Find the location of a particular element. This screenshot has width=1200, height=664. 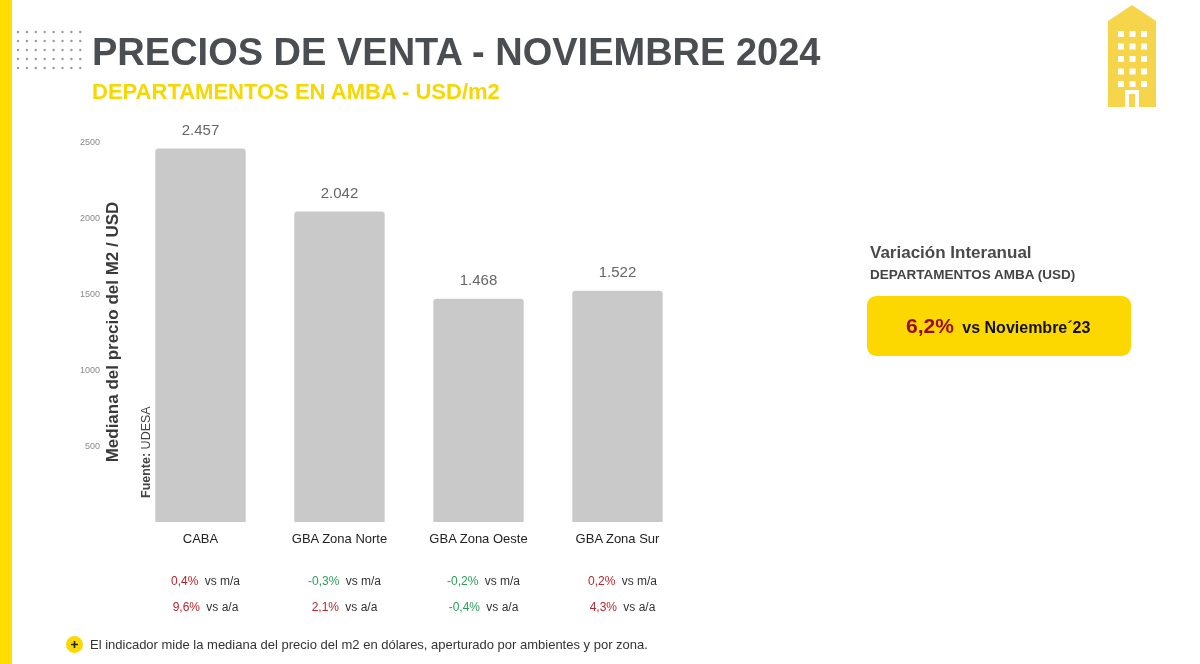

text: Variación Interanual is located at coordinates (951, 253).